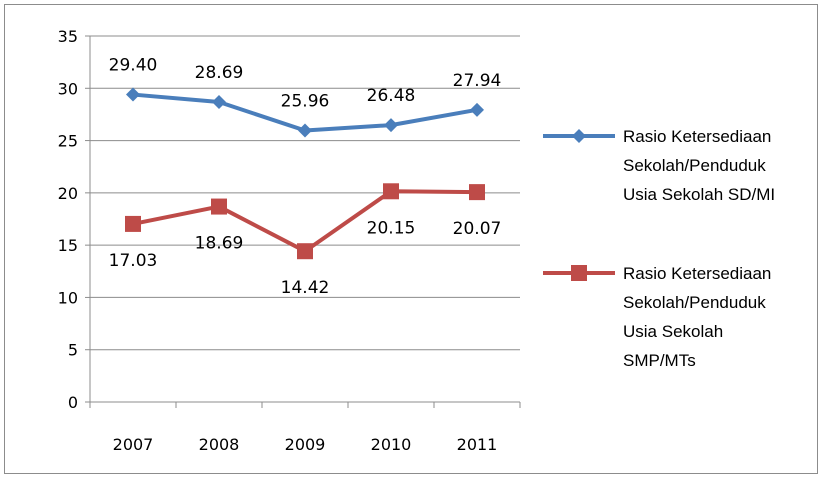  I want to click on data-label: 26.48, so click(391, 96).